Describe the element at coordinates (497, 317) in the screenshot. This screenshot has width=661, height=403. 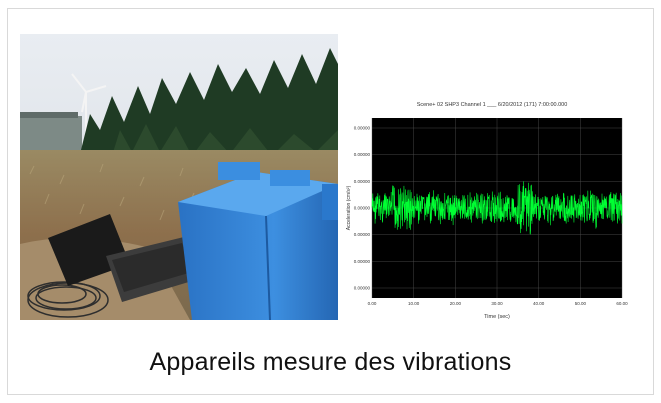
I see `x-axis-label: Time (sec)` at that location.